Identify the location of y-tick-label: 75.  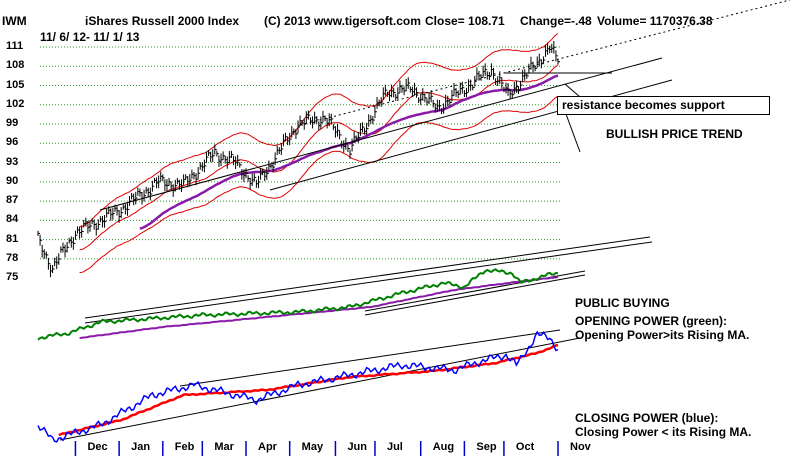
(12, 277).